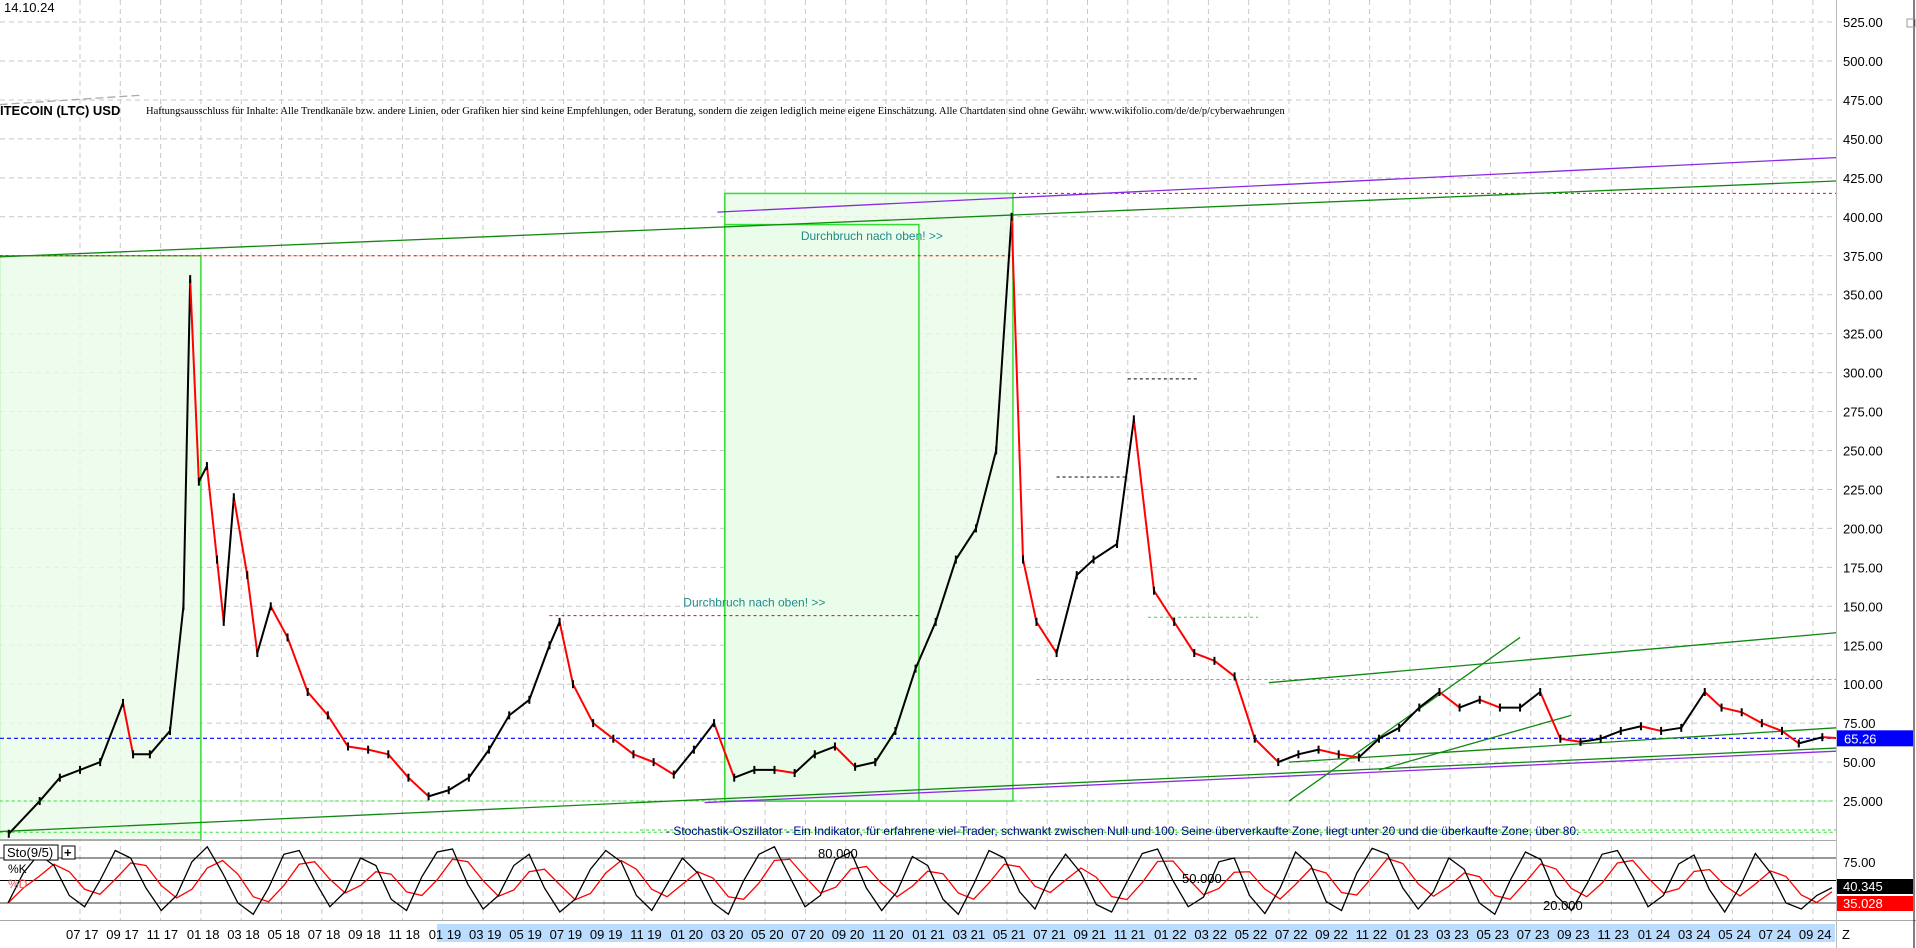  I want to click on x-tick-label: 09 24, so click(1815, 934).